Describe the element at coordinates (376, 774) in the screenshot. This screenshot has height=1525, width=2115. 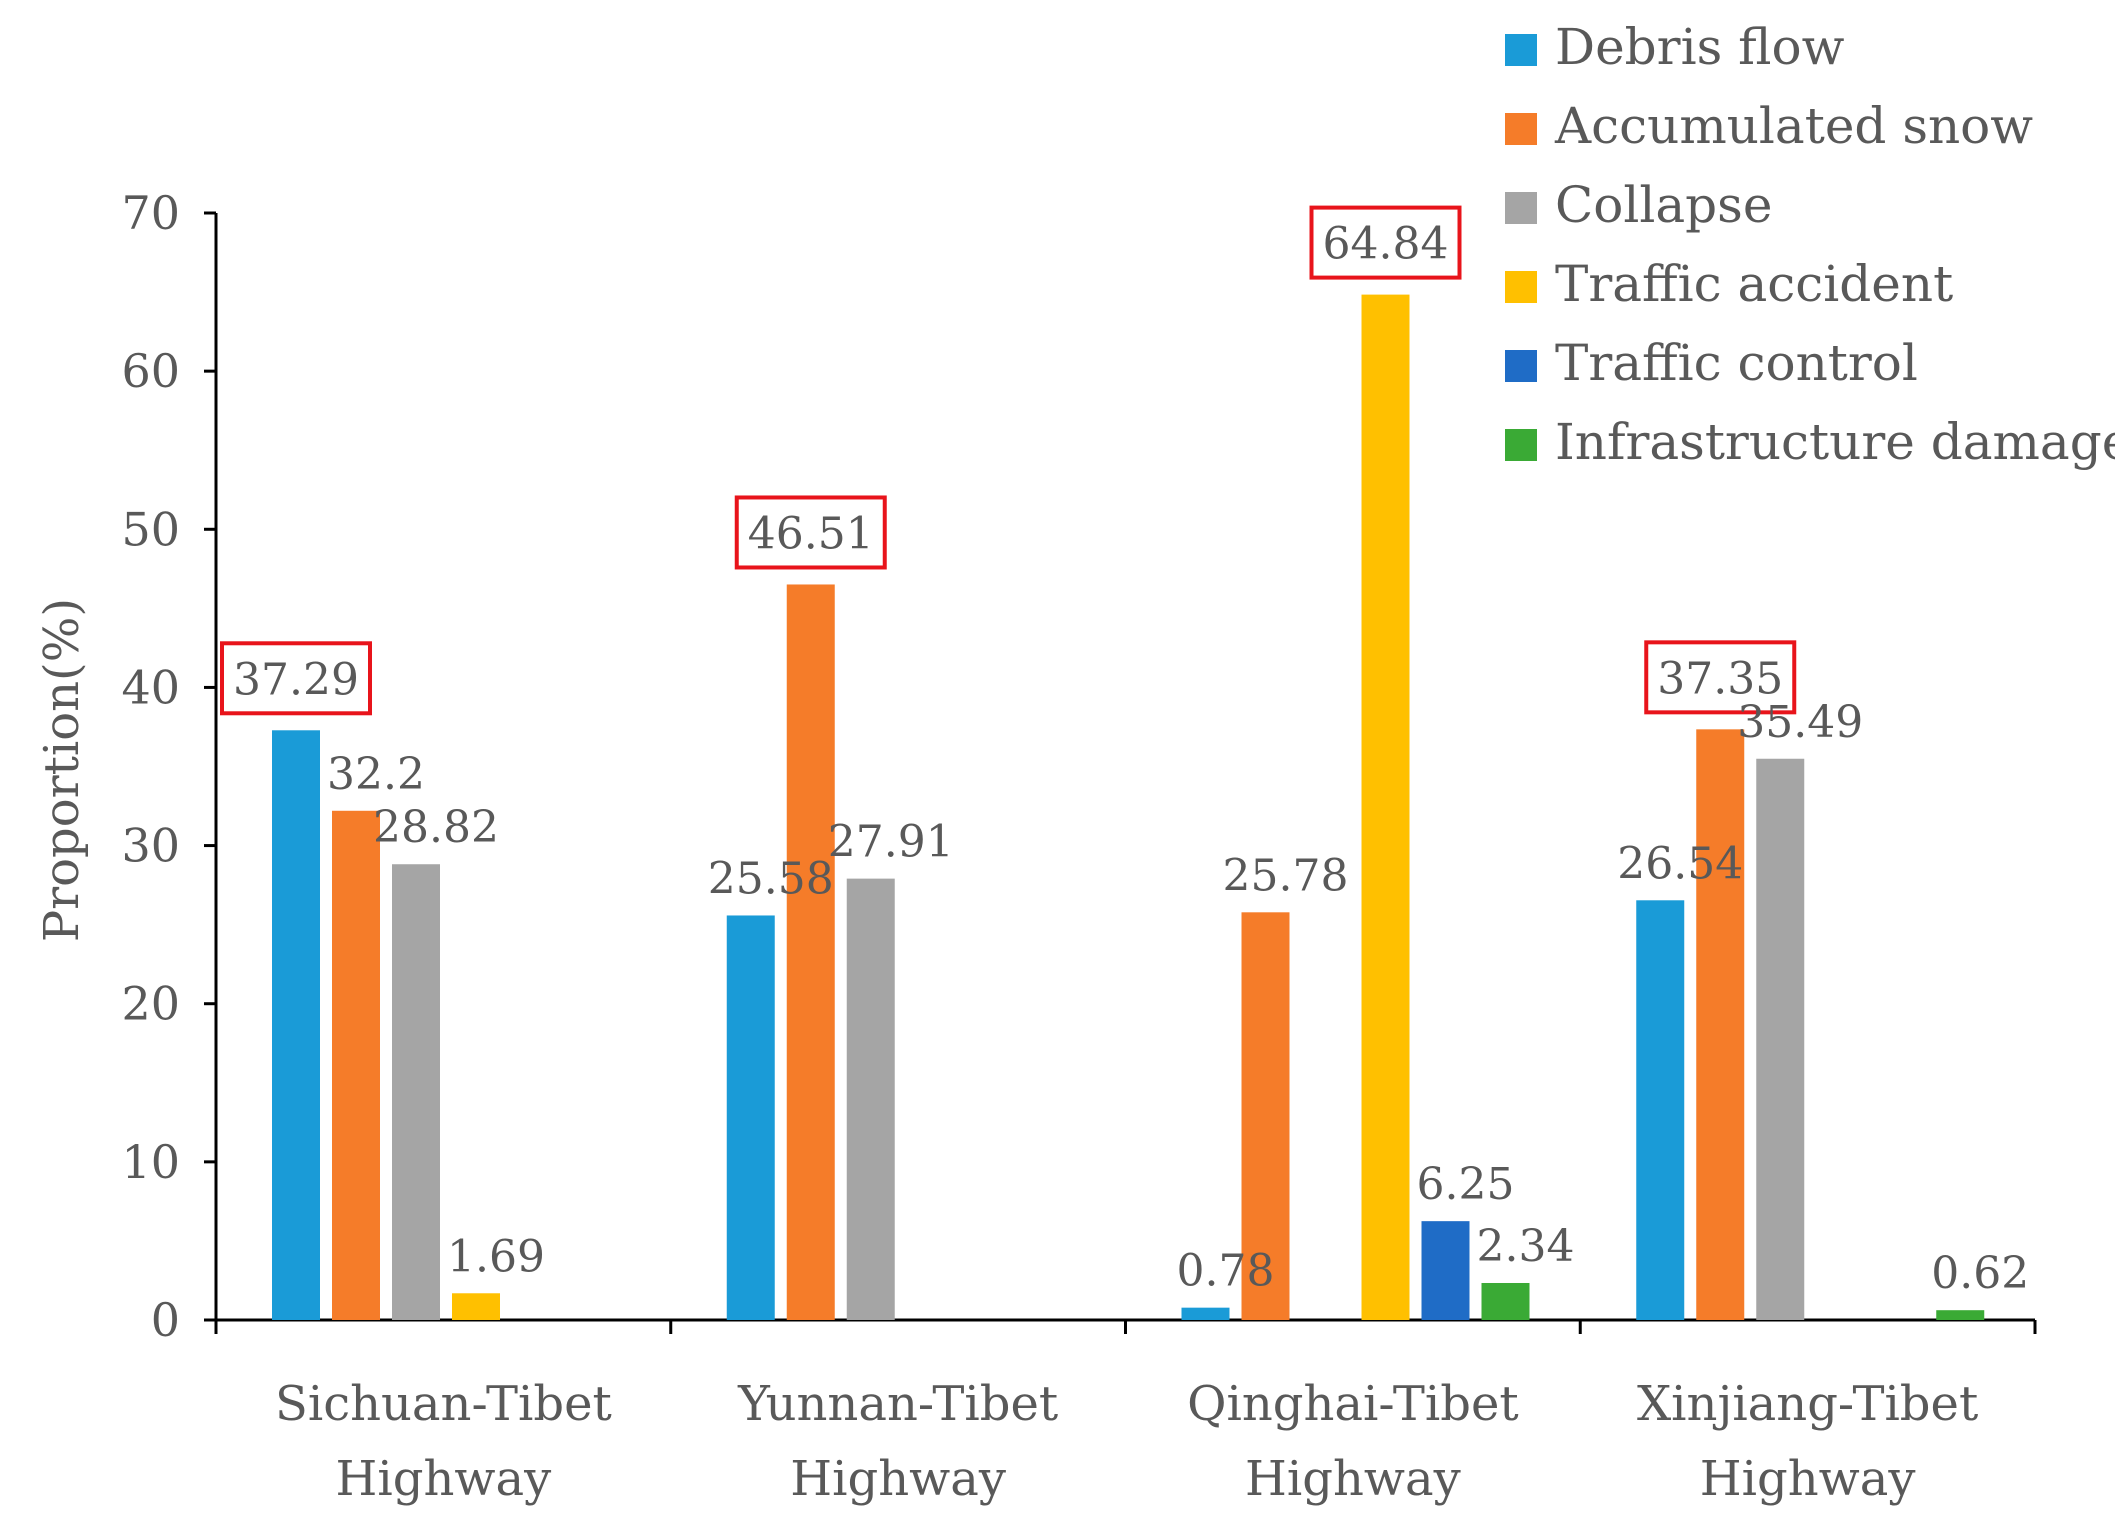
I see `data-label: 32.2` at that location.